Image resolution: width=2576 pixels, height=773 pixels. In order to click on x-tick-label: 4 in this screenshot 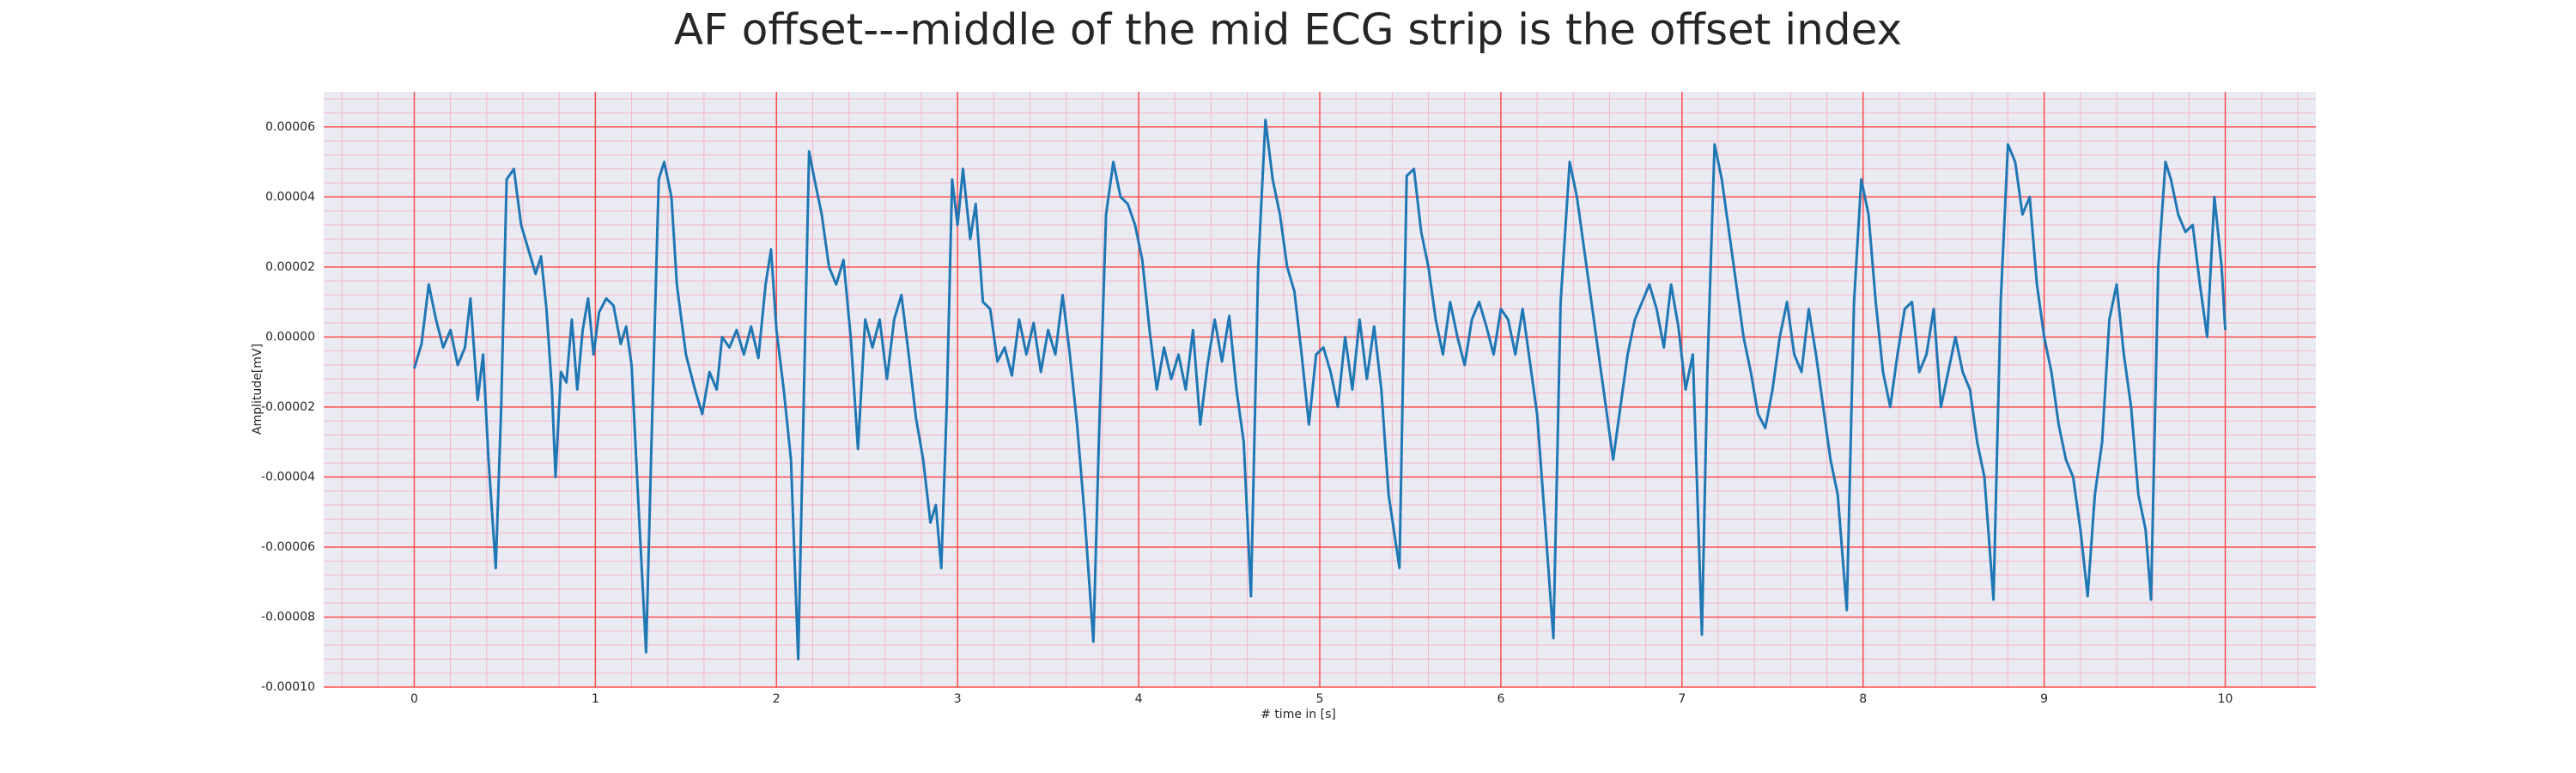, I will do `click(1139, 699)`.